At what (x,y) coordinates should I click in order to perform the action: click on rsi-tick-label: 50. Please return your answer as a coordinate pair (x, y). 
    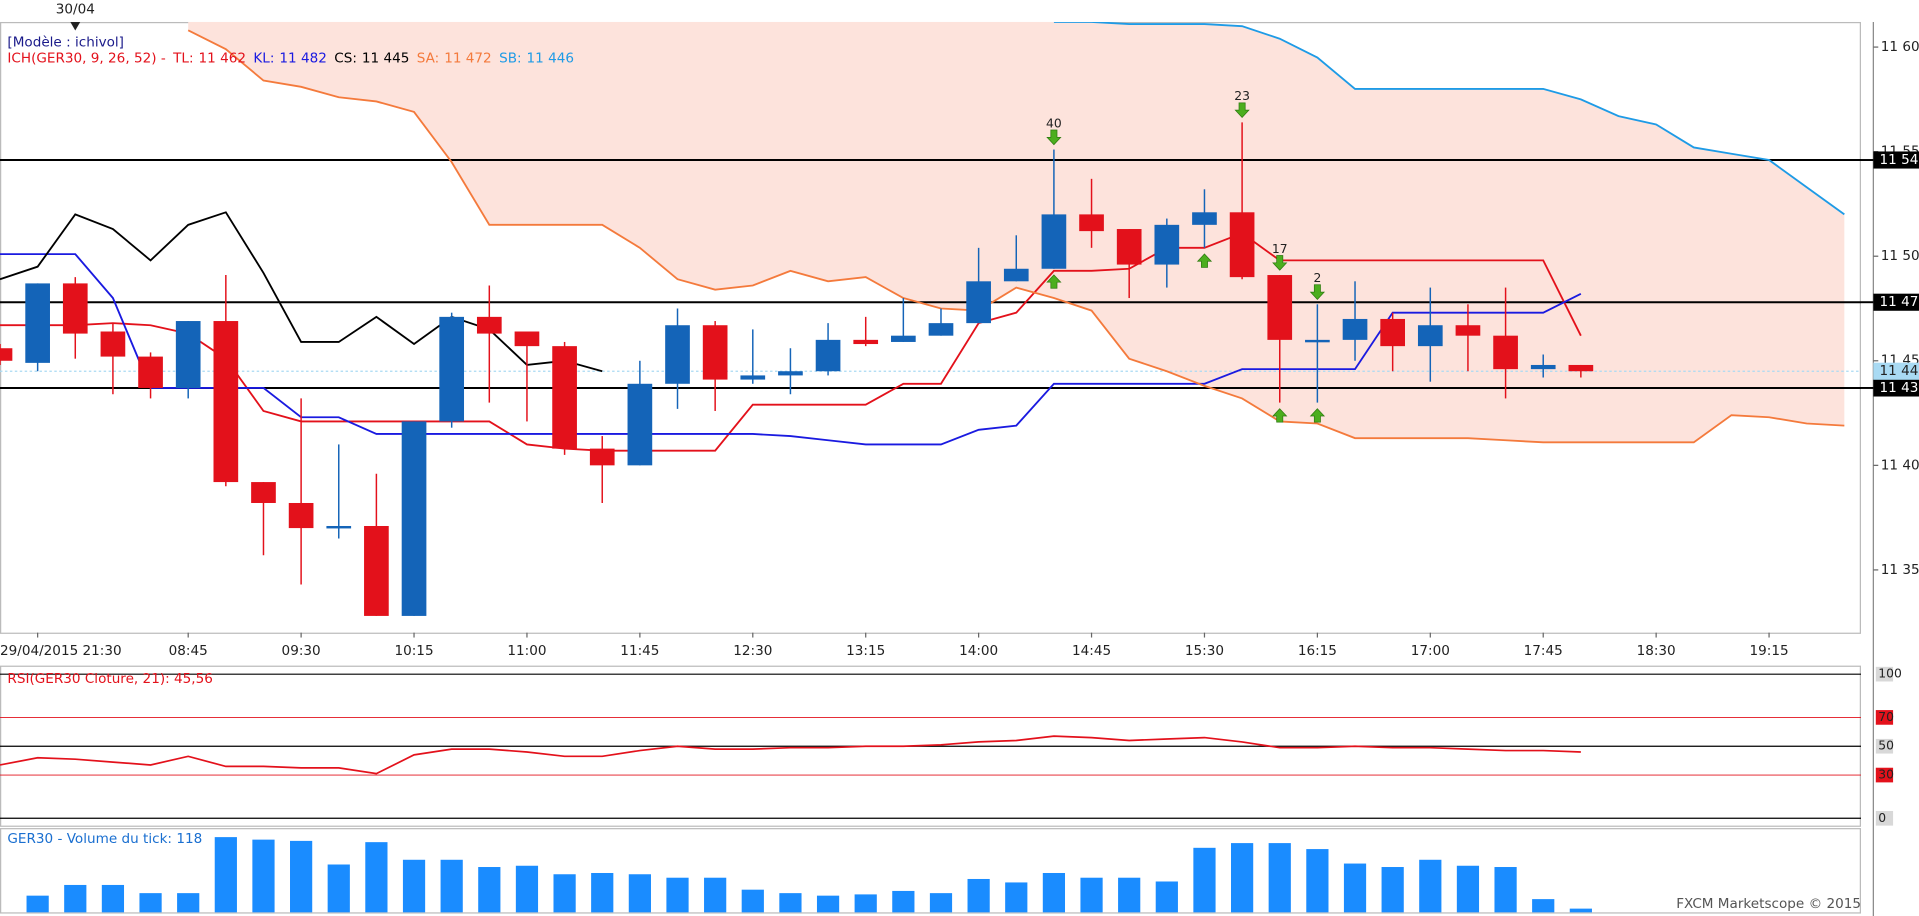
    Looking at the image, I should click on (1886, 746).